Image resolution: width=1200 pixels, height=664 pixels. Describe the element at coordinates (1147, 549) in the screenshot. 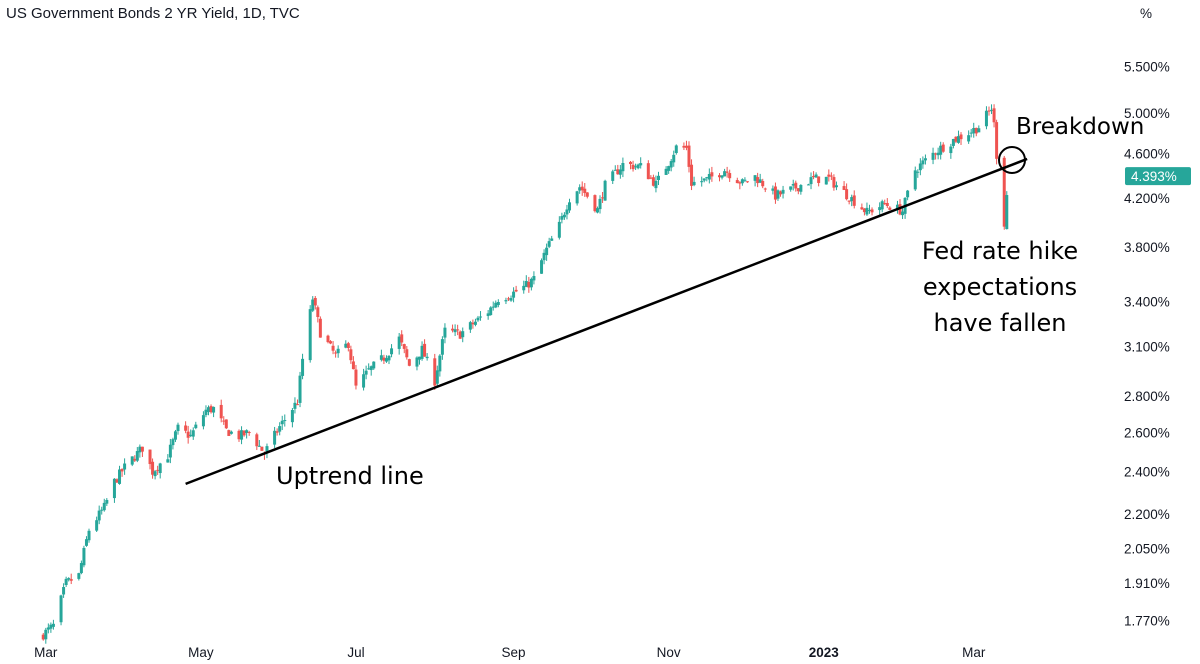

I see `y-tick-label: 2.050%` at that location.